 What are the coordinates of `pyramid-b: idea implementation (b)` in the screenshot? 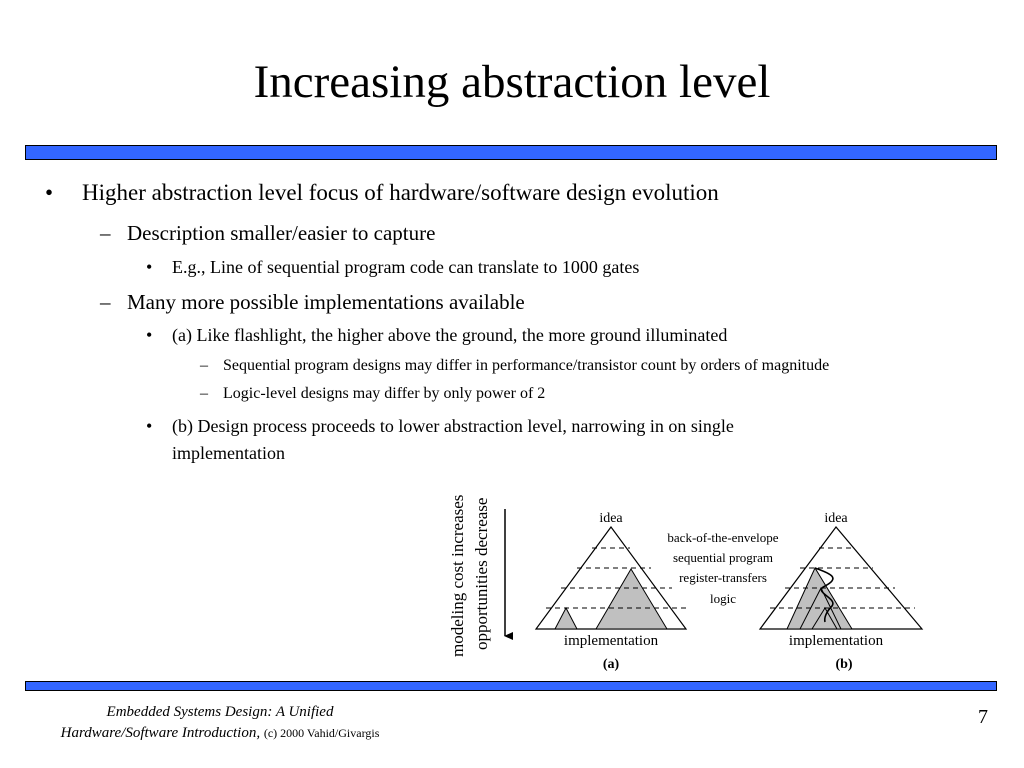 It's located at (841, 591).